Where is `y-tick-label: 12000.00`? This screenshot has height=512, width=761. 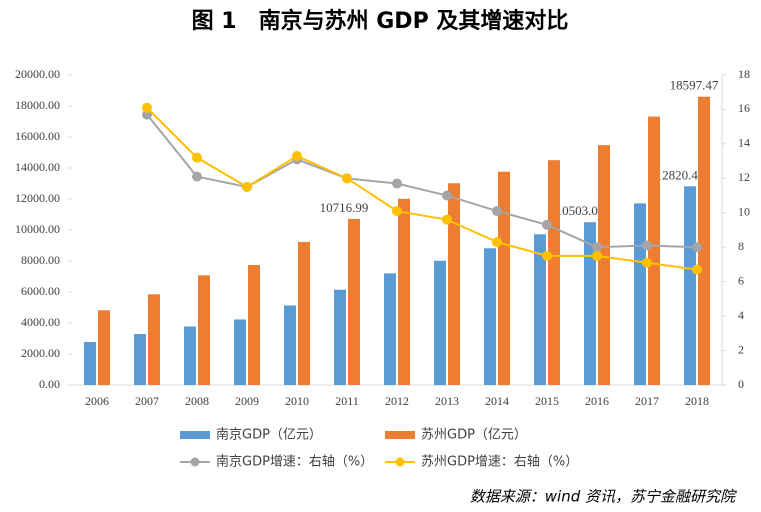
y-tick-label: 12000.00 is located at coordinates (37, 198).